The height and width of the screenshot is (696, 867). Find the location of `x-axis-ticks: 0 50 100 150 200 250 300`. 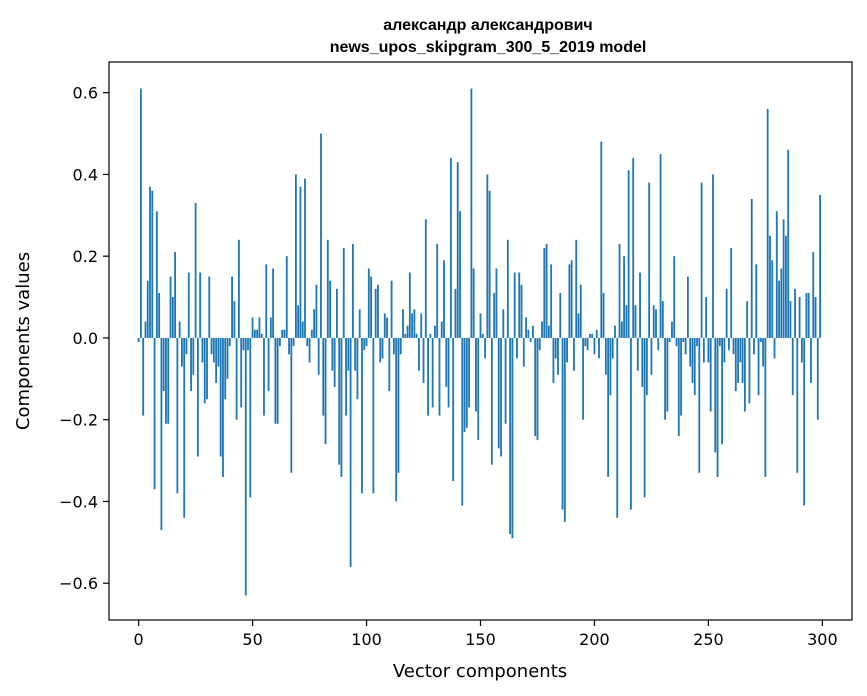

x-axis-ticks: 0 50 100 150 200 250 300 is located at coordinates (486, 634).